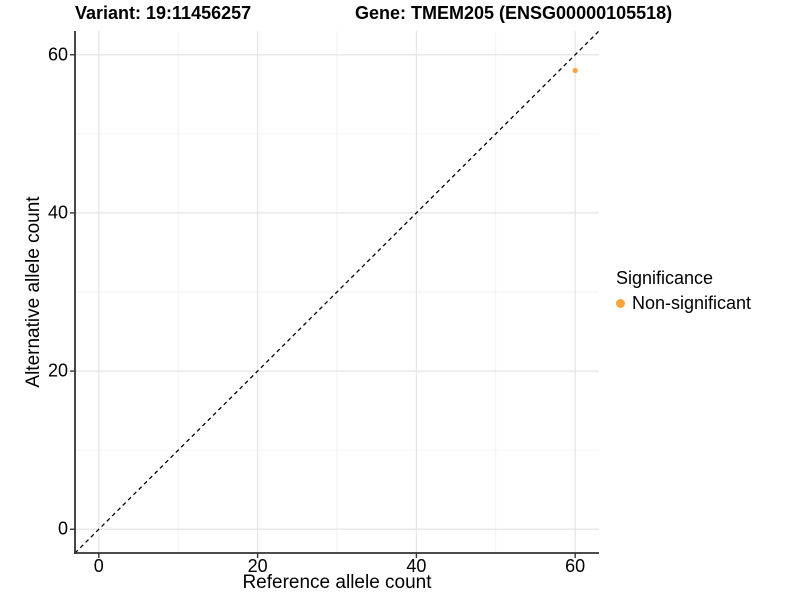 This screenshot has height=600, width=800. What do you see at coordinates (98, 566) in the screenshot?
I see `x-tick-label: 0` at bounding box center [98, 566].